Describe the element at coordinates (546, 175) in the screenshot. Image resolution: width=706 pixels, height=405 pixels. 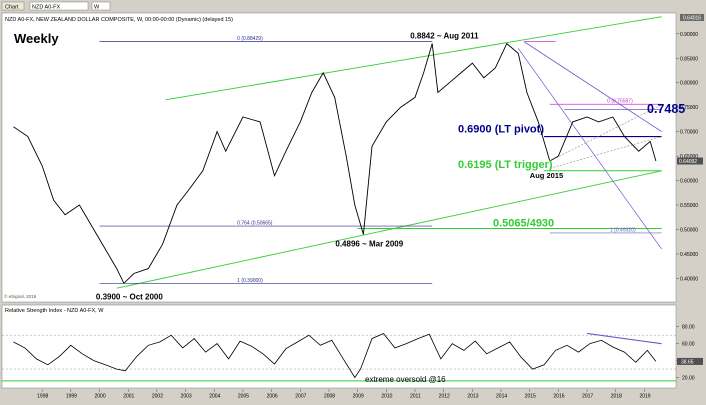
I see `annotation-aug-2015: Aug 2015` at that location.